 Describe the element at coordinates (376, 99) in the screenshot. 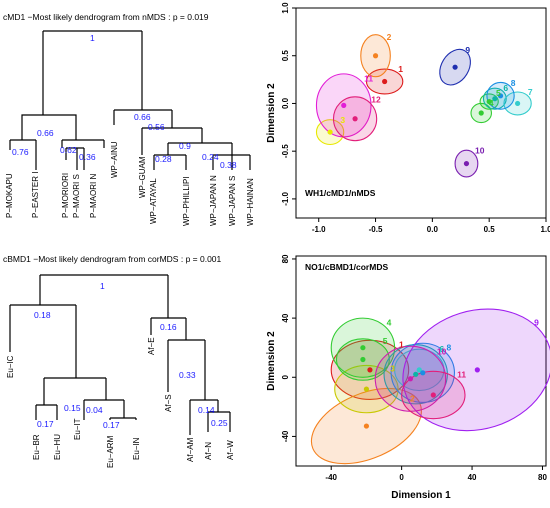

I see `group-12-label: 12` at that location.